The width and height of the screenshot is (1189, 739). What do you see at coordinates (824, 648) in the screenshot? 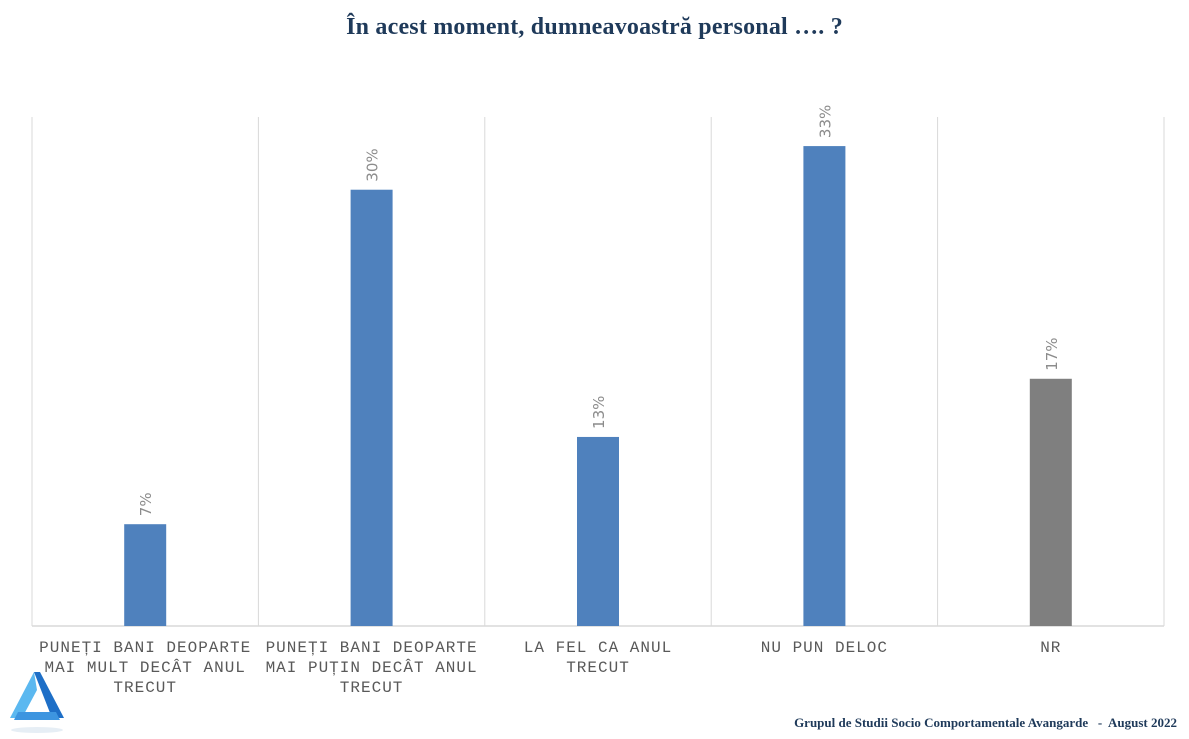
I see `category-label: Nu pun deloc` at bounding box center [824, 648].